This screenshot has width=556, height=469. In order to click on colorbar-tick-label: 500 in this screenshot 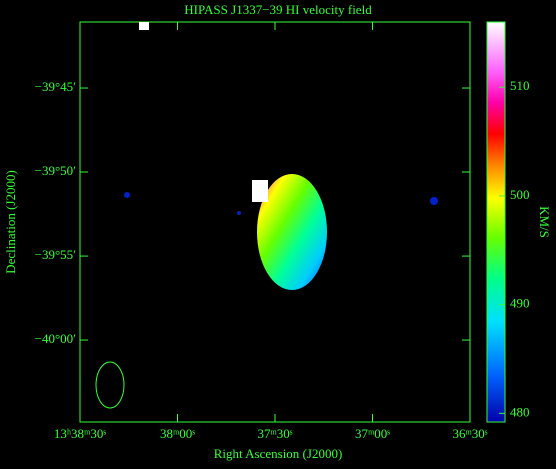, I will do `click(520, 194)`.